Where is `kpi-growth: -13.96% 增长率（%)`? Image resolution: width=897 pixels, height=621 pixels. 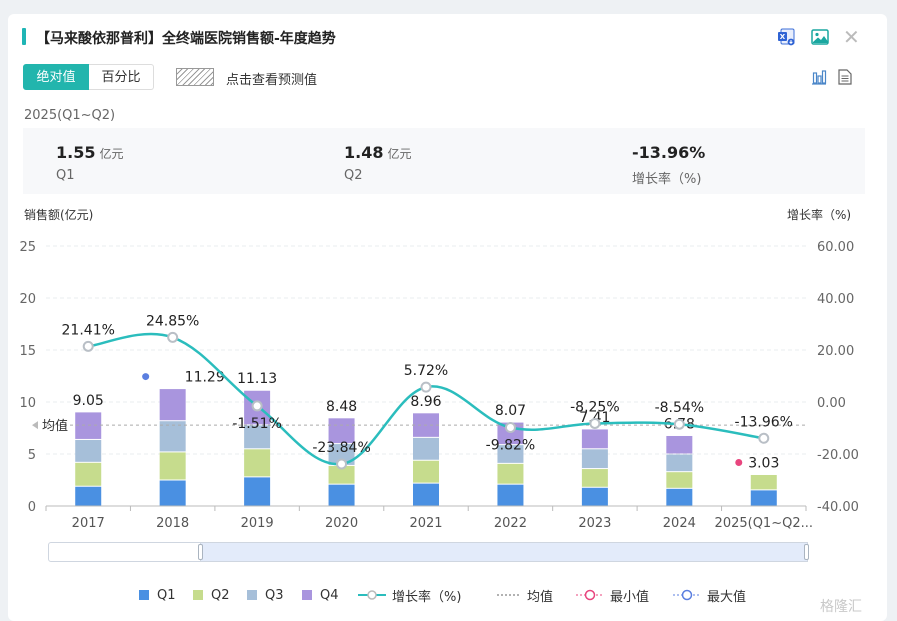 kpi-growth: -13.96% 增长率（%) is located at coordinates (668, 165).